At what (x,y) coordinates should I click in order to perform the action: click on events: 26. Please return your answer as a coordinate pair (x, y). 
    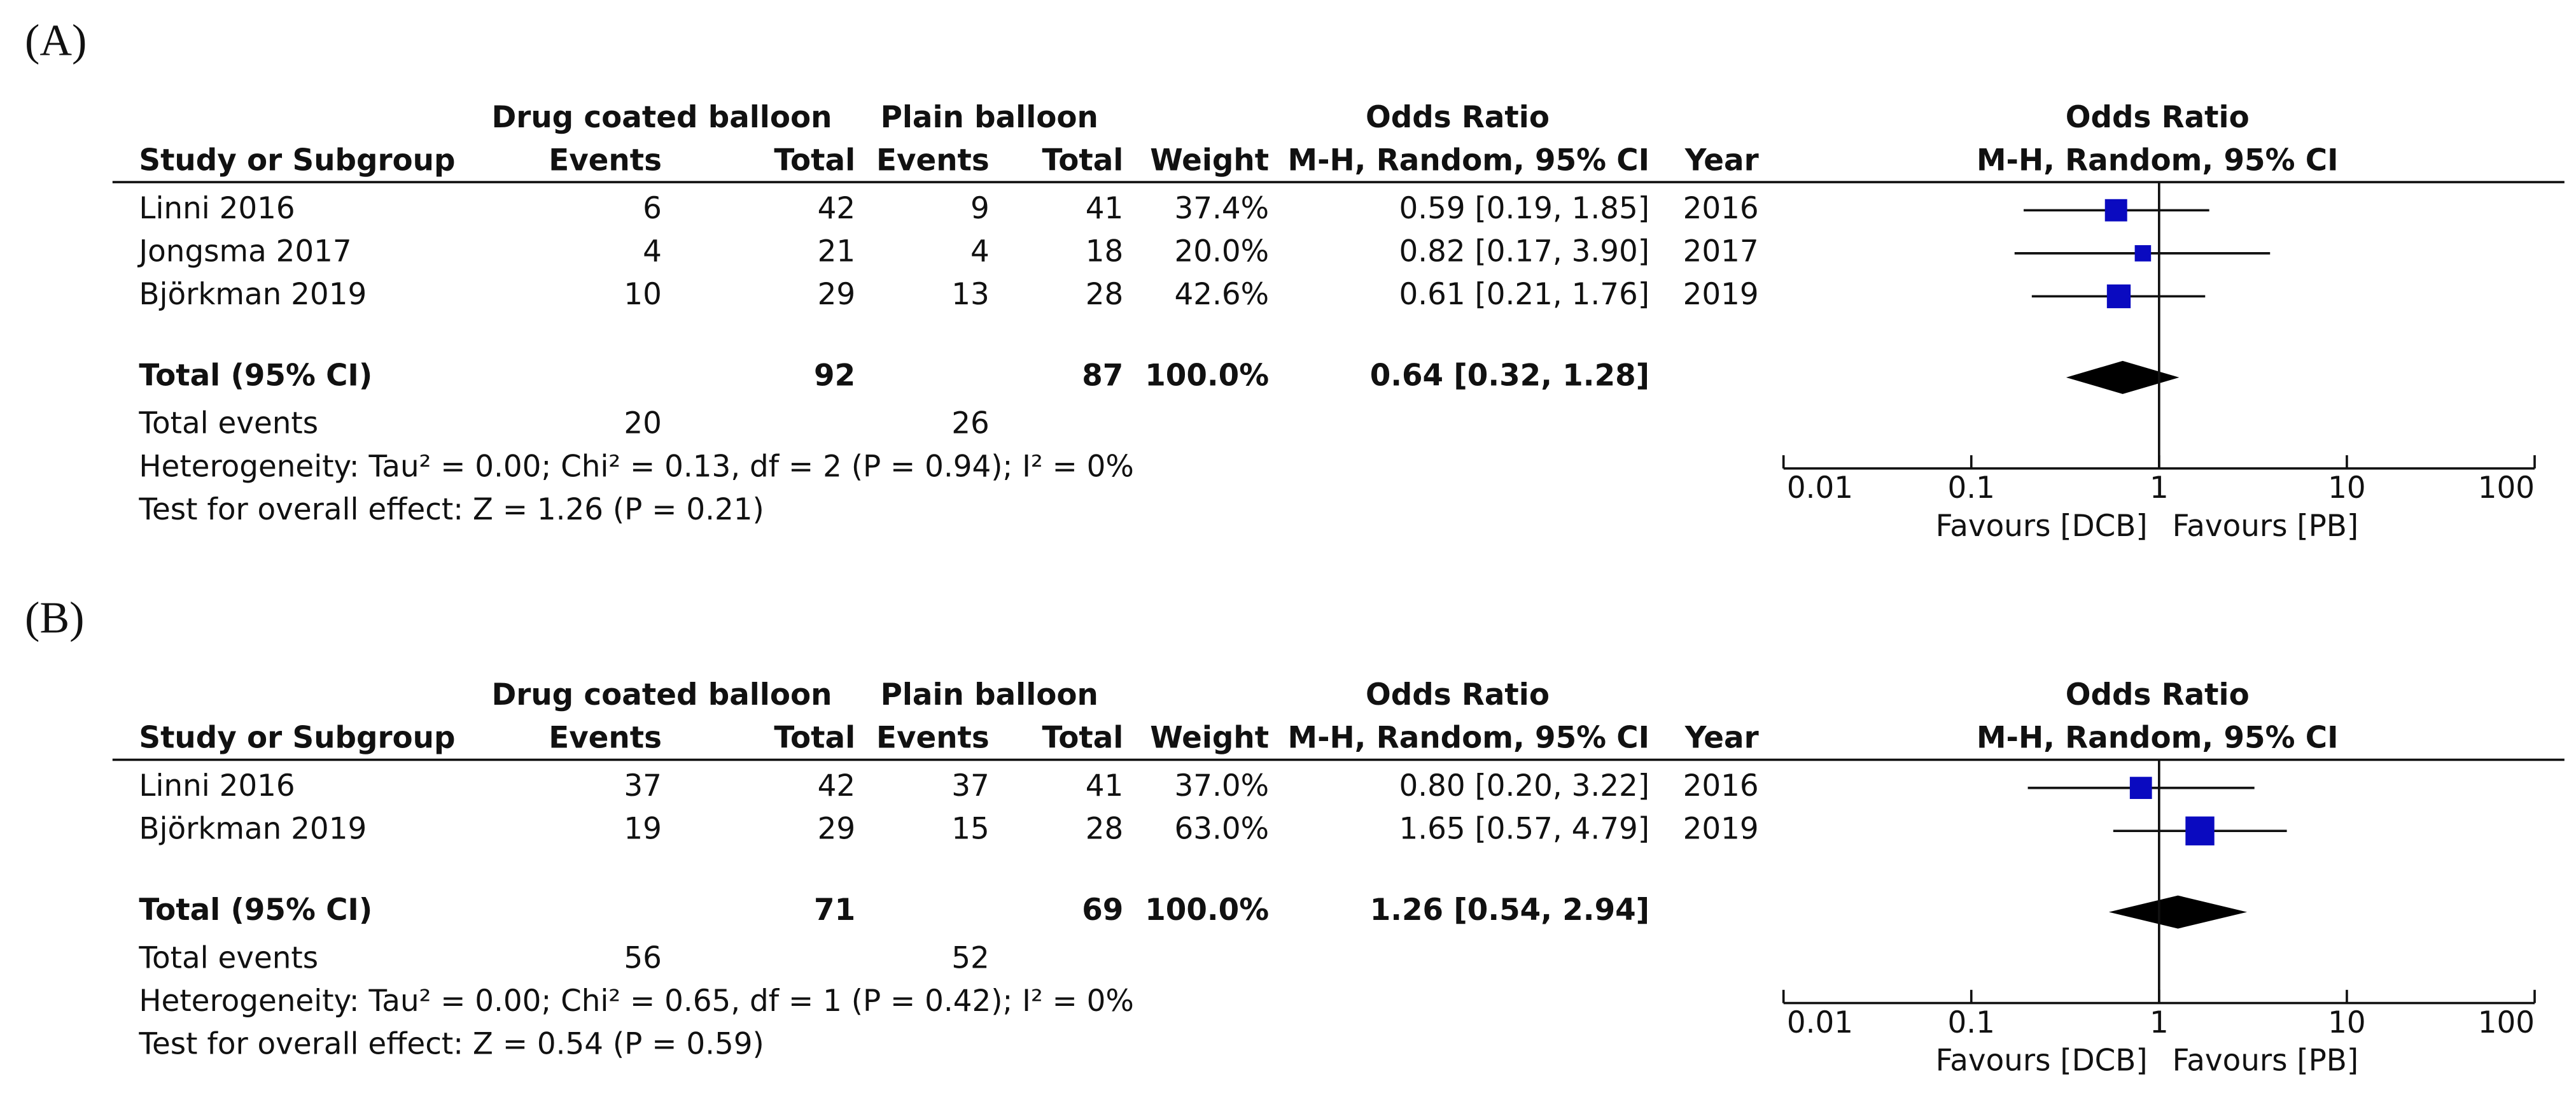
    Looking at the image, I should click on (970, 424).